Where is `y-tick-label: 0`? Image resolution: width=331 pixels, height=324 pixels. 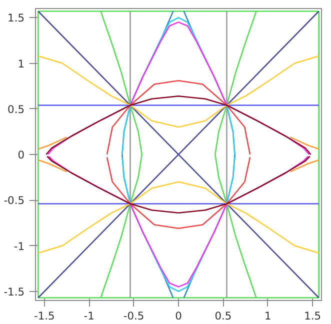 y-tick-label: 0 is located at coordinates (21, 155).